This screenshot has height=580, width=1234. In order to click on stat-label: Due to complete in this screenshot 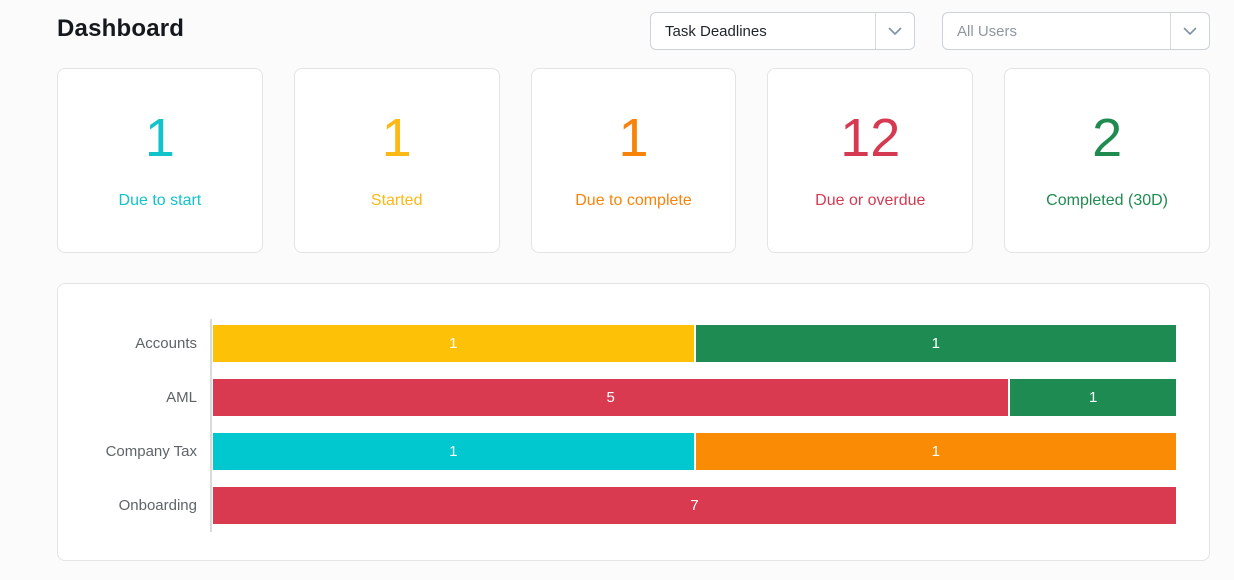, I will do `click(633, 200)`.